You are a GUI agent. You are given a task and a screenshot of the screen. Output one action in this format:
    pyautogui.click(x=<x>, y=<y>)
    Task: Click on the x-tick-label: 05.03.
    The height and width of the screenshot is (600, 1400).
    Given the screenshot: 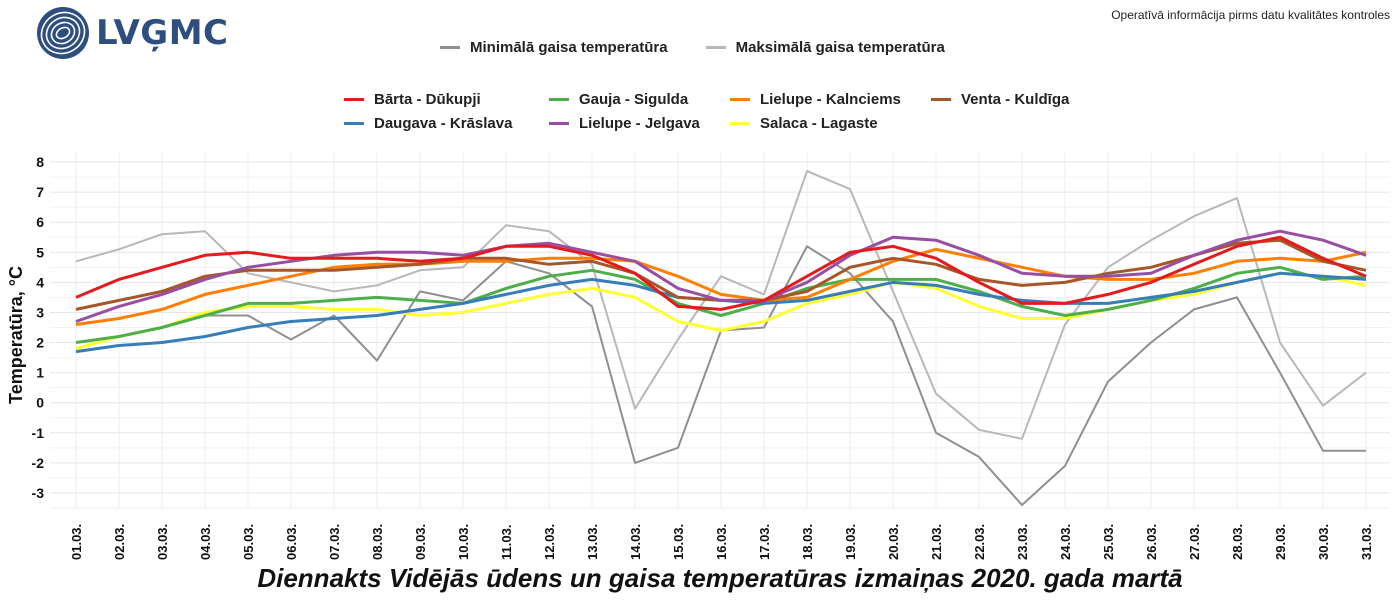 What is the action you would take?
    pyautogui.click(x=248, y=542)
    